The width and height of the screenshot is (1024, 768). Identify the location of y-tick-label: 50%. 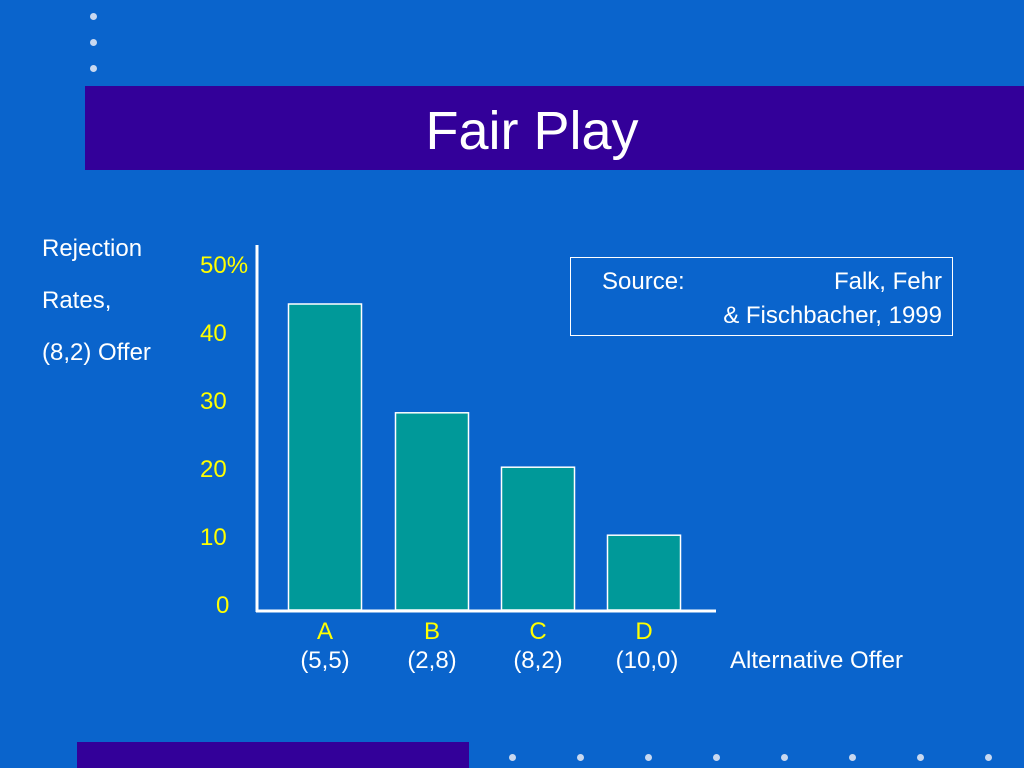
(224, 265).